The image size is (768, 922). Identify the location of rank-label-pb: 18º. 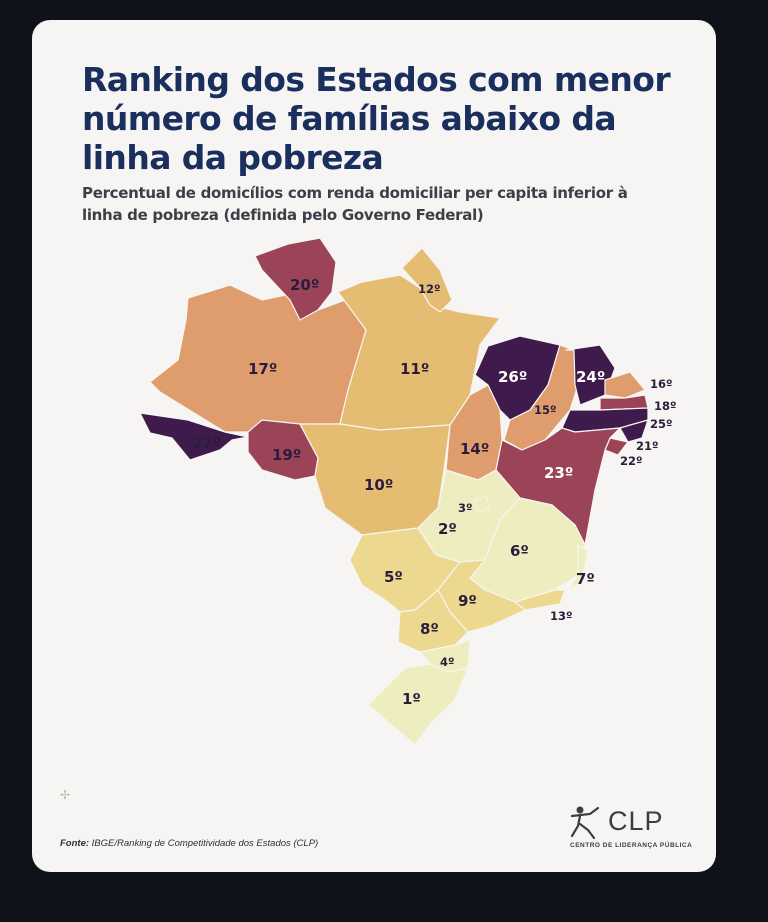
(665, 406).